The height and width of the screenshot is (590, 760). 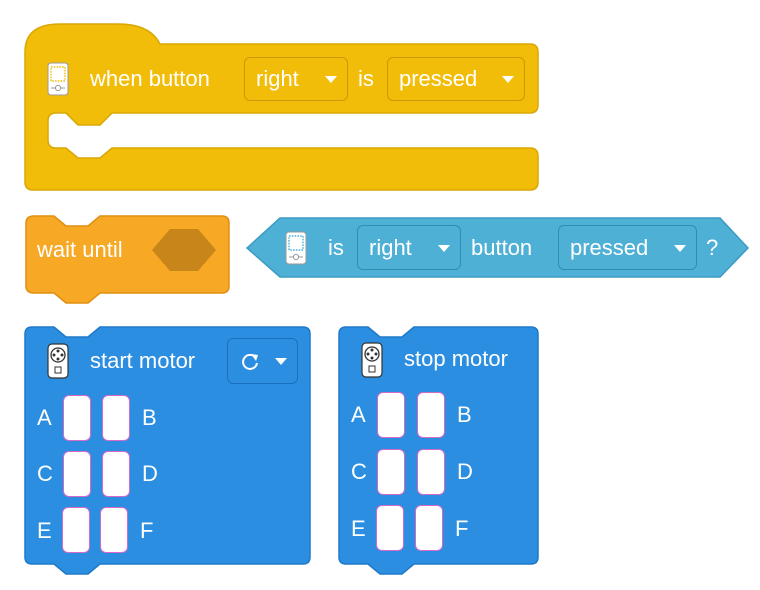 I want to click on sensor-button-value: right, so click(x=390, y=247).